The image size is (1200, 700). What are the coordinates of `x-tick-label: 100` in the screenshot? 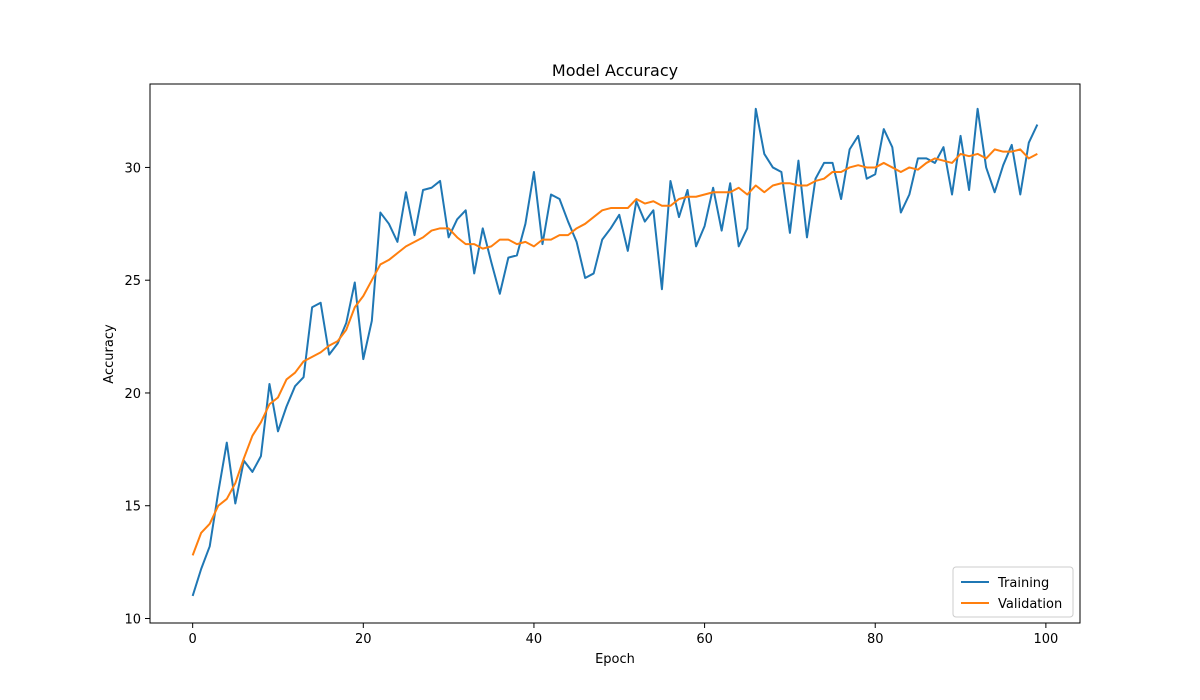 It's located at (1045, 639).